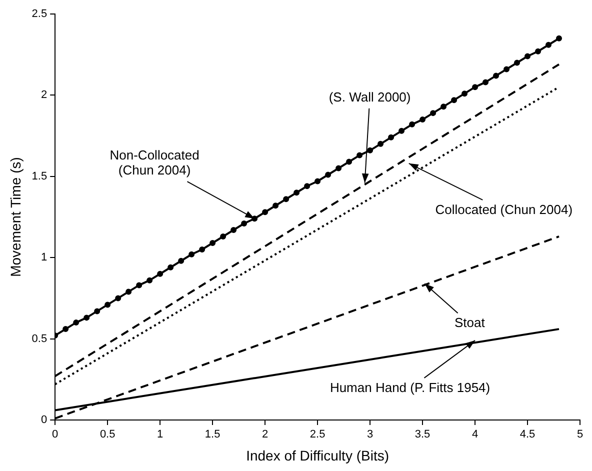  Describe the element at coordinates (410, 387) in the screenshot. I see `annotation: Human Hand (P. Fitts 1954)` at that location.